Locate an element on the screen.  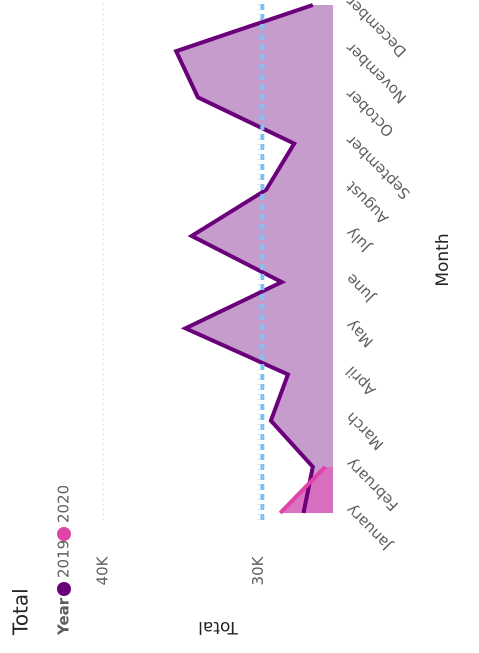
x-tick-label: March is located at coordinates (364, 431).